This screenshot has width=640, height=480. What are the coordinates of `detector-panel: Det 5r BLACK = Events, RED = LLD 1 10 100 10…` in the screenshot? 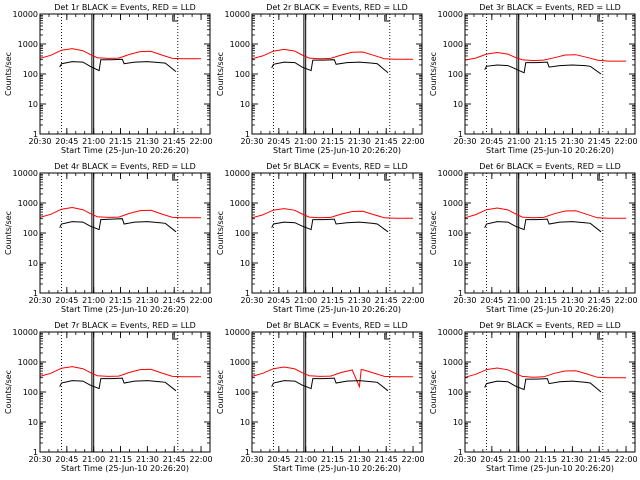 It's located at (320, 238).